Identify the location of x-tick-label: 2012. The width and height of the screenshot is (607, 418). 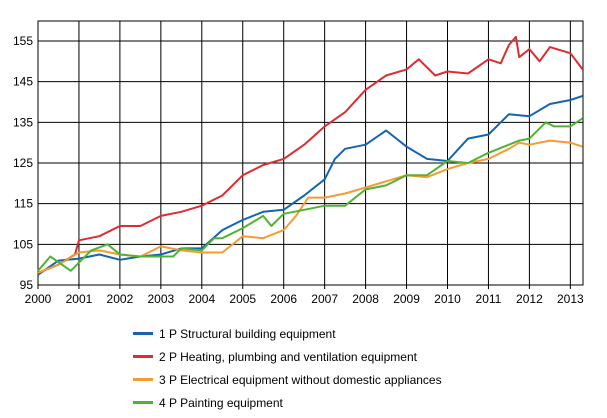
(529, 299).